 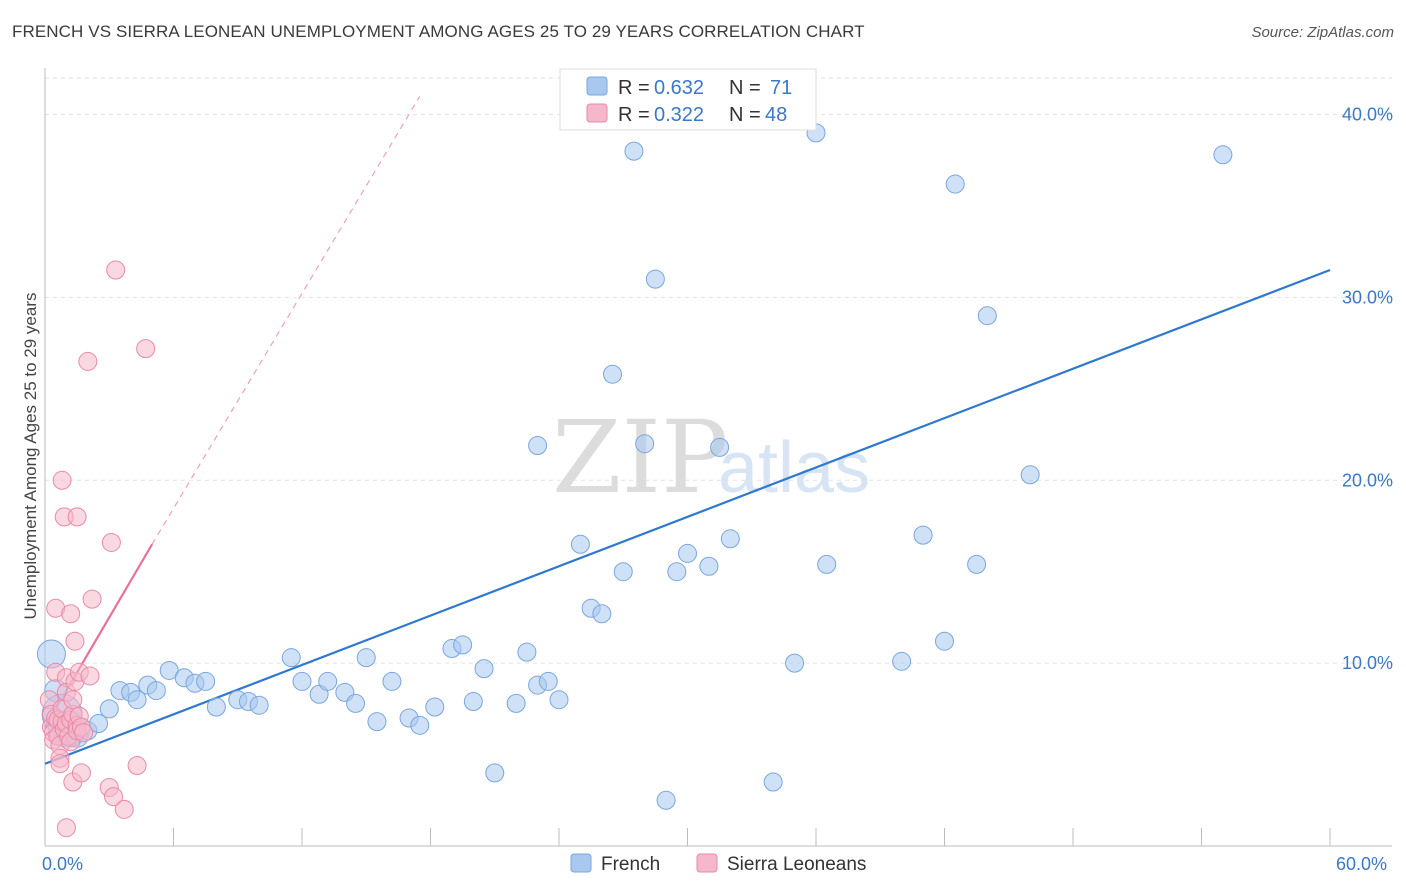 I want to click on legend-box: R = 0.632 N = 71 R = 0.322 N = 48, so click(x=688, y=99).